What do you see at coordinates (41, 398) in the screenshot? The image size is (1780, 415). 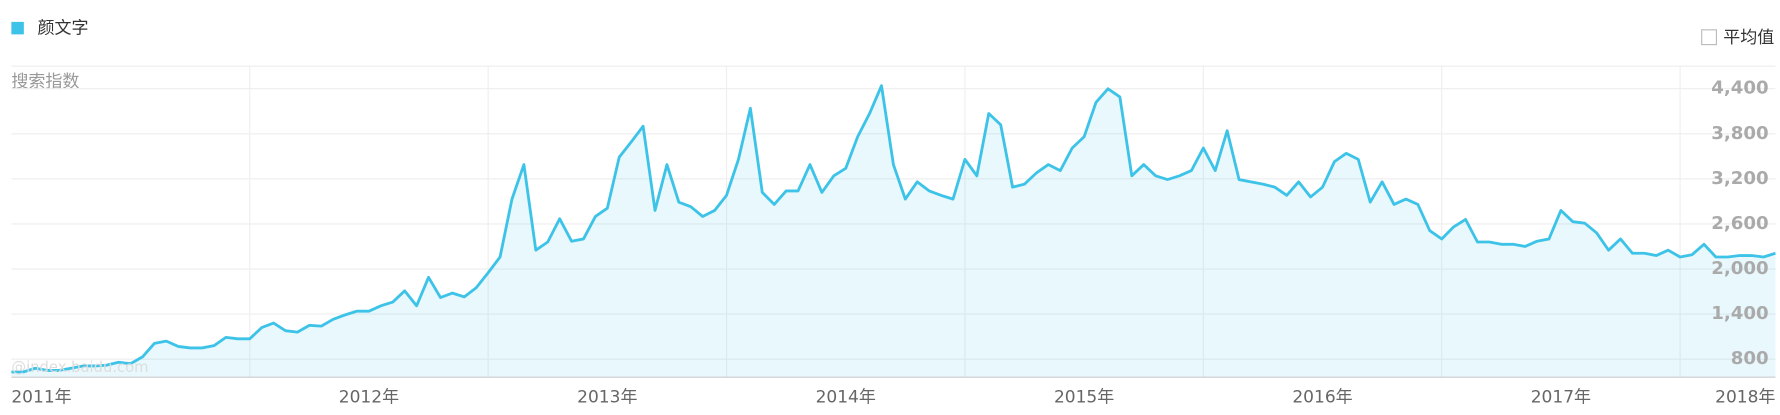 I see `x-tick-label: 2011年` at bounding box center [41, 398].